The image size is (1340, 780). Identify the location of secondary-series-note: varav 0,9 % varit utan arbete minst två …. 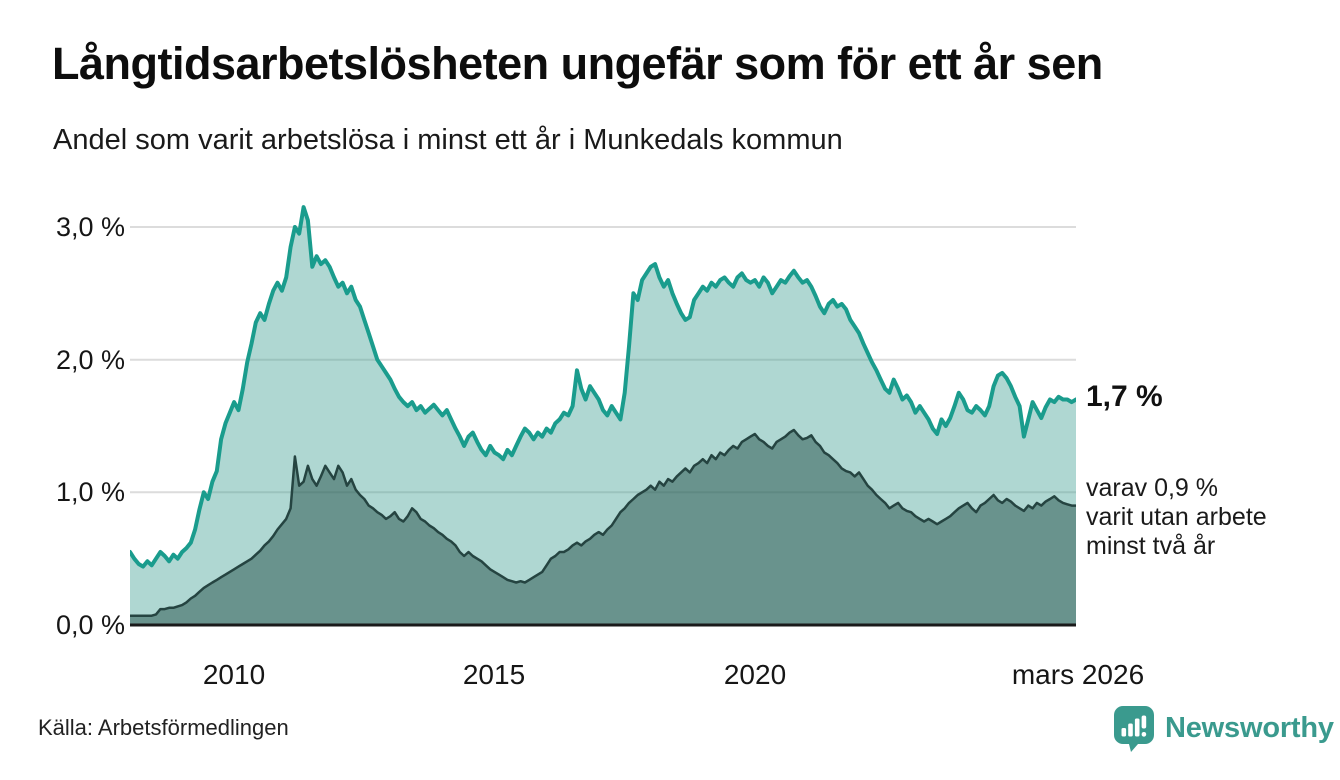
(1176, 517).